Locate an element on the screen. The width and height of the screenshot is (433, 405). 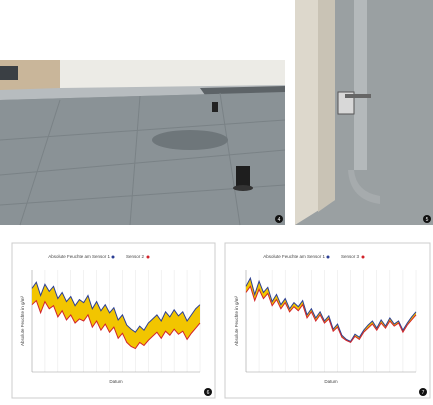
band-fill is located at coordinates (116, 315).